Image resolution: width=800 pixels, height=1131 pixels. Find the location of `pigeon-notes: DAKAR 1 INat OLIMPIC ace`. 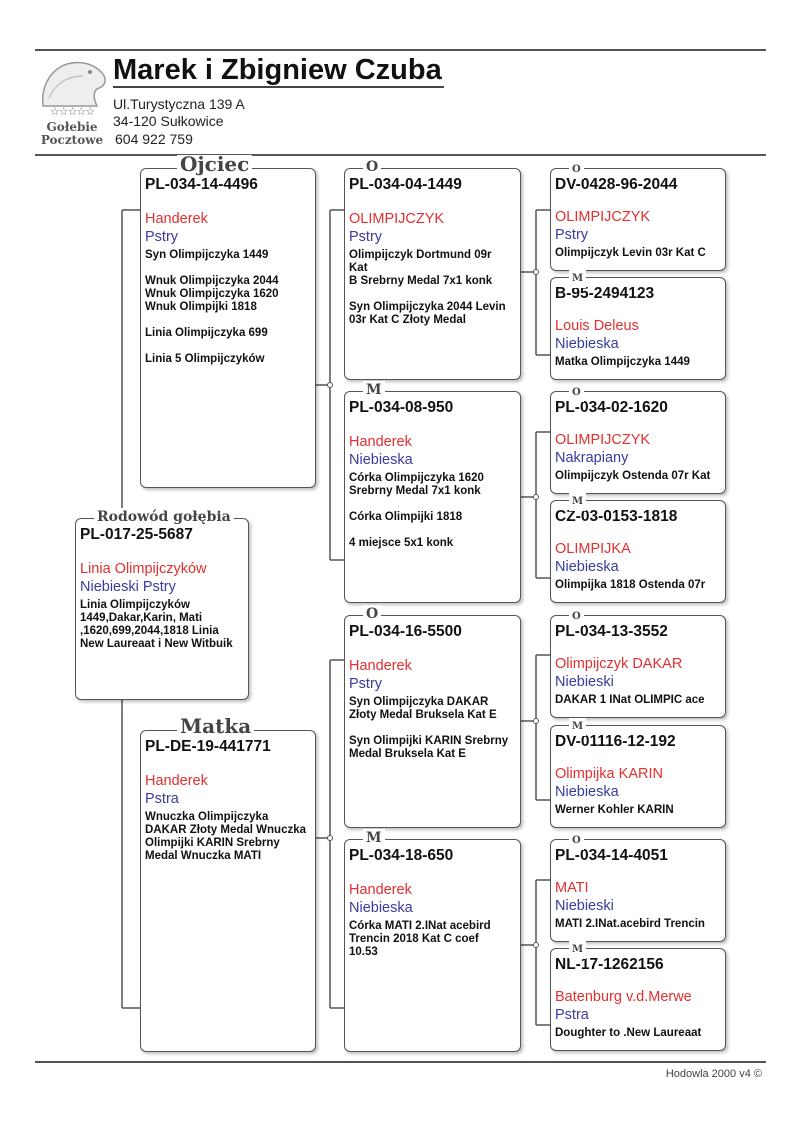

pigeon-notes: DAKAR 1 INat OLIMPIC ace is located at coordinates (630, 700).